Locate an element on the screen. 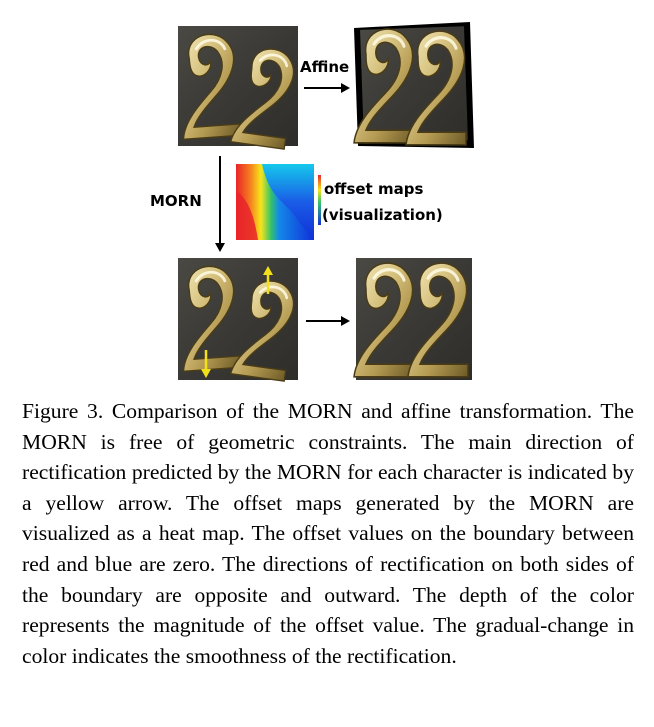  original-image is located at coordinates (237, 88).